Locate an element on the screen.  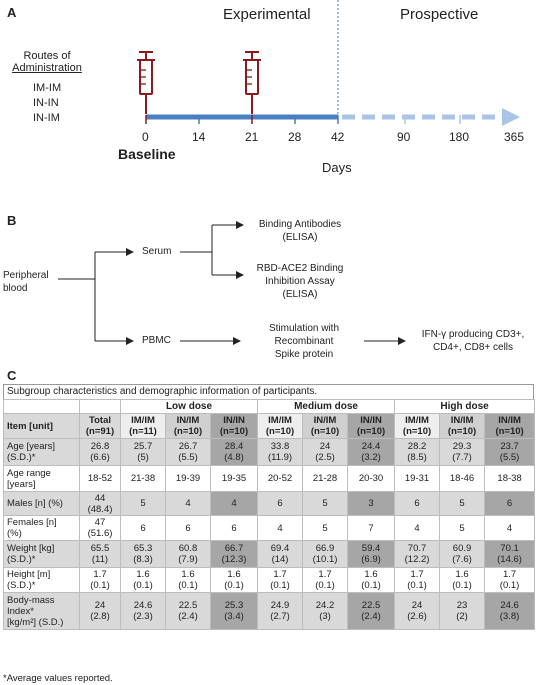
cell-value: 47 is located at coordinates (100, 522).